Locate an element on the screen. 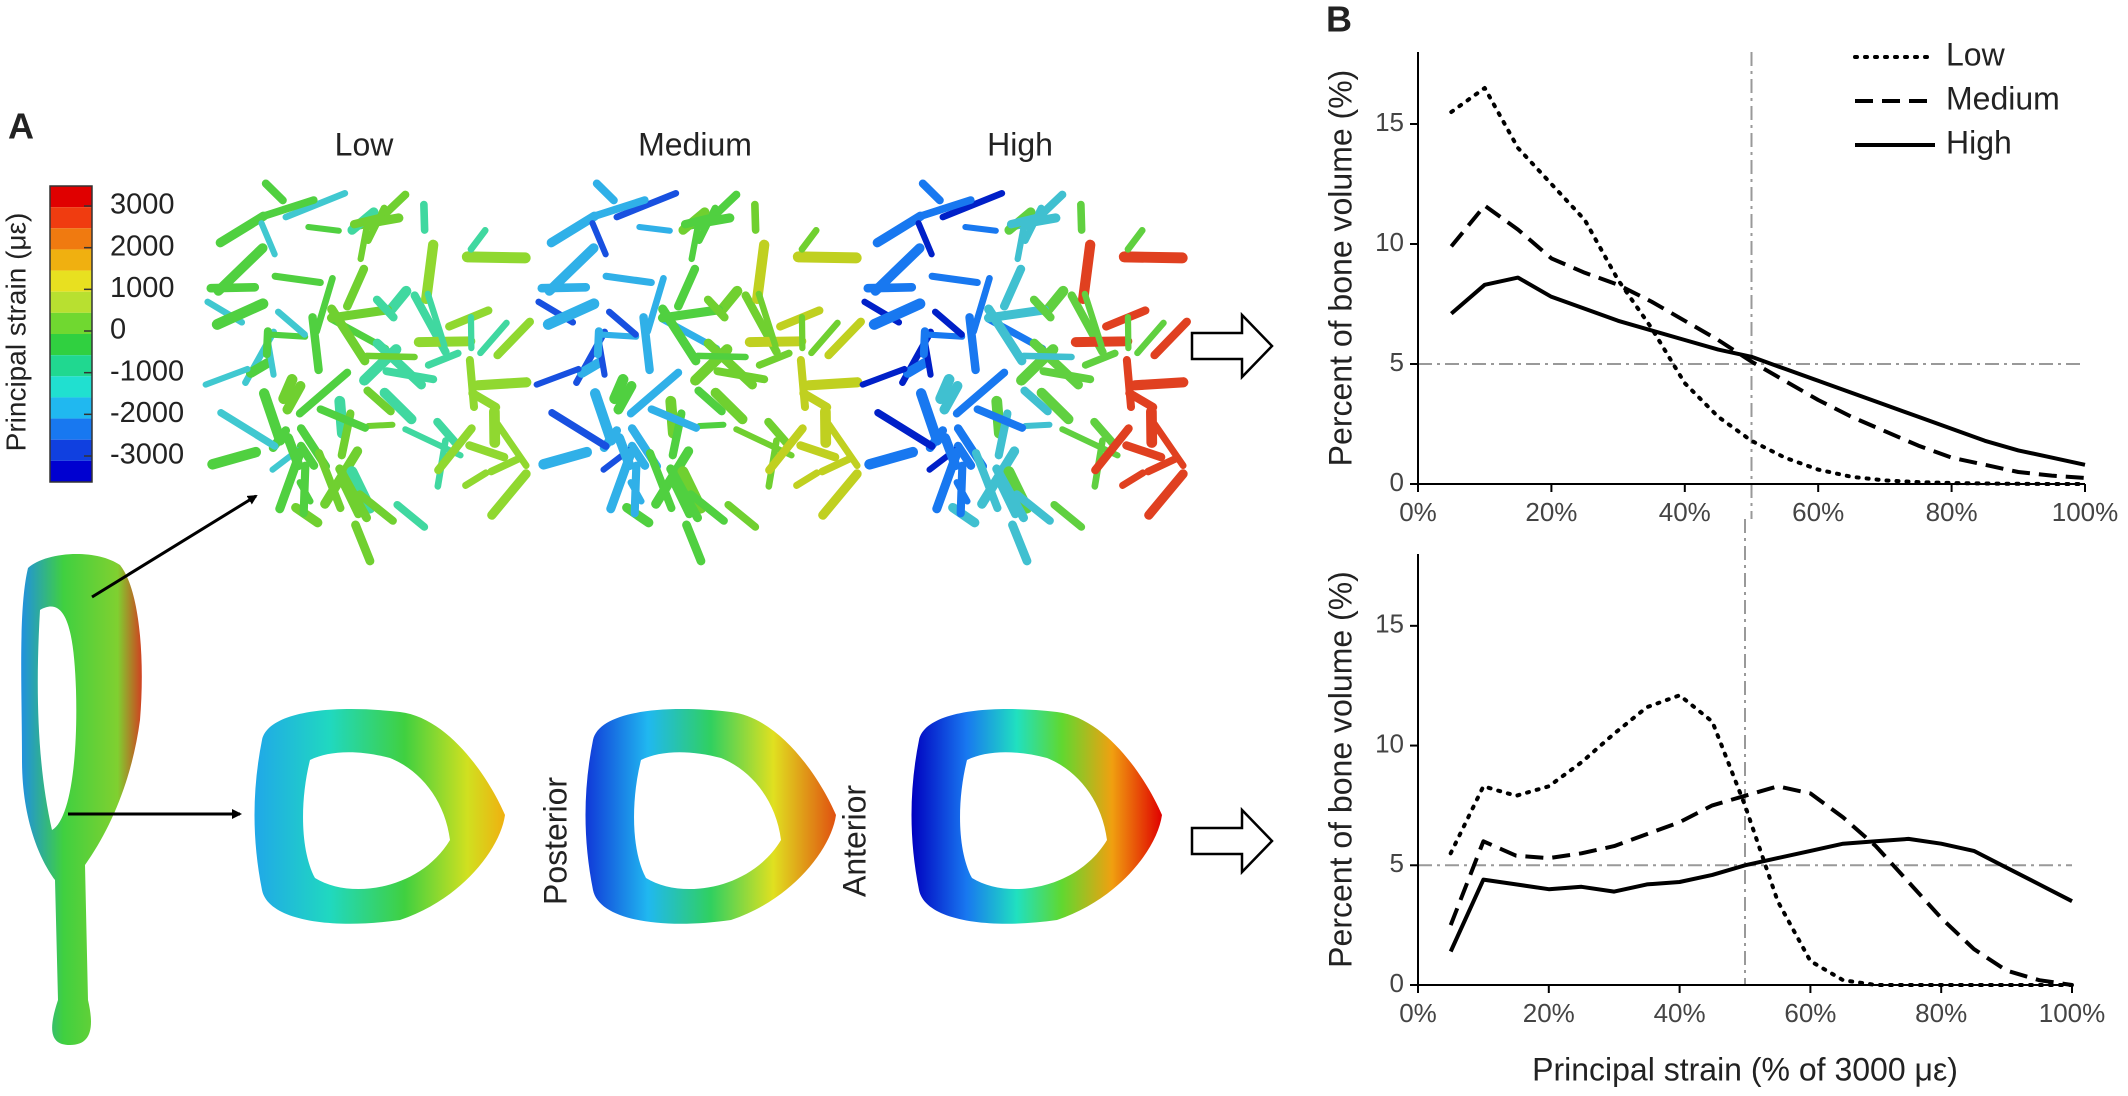  section-label: Anterior is located at coordinates (854, 841).